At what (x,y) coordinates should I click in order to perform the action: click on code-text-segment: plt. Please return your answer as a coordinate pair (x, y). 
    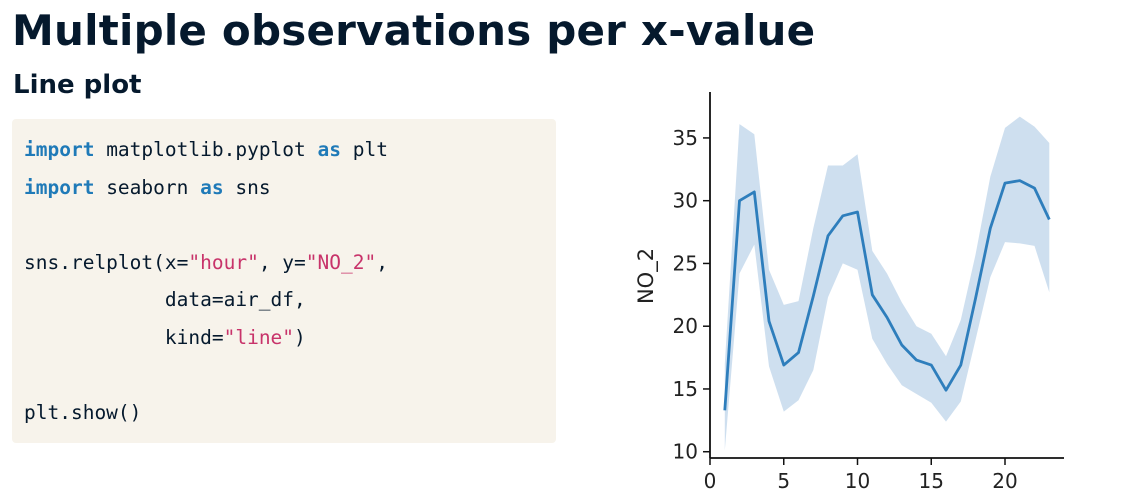
    Looking at the image, I should click on (364, 149).